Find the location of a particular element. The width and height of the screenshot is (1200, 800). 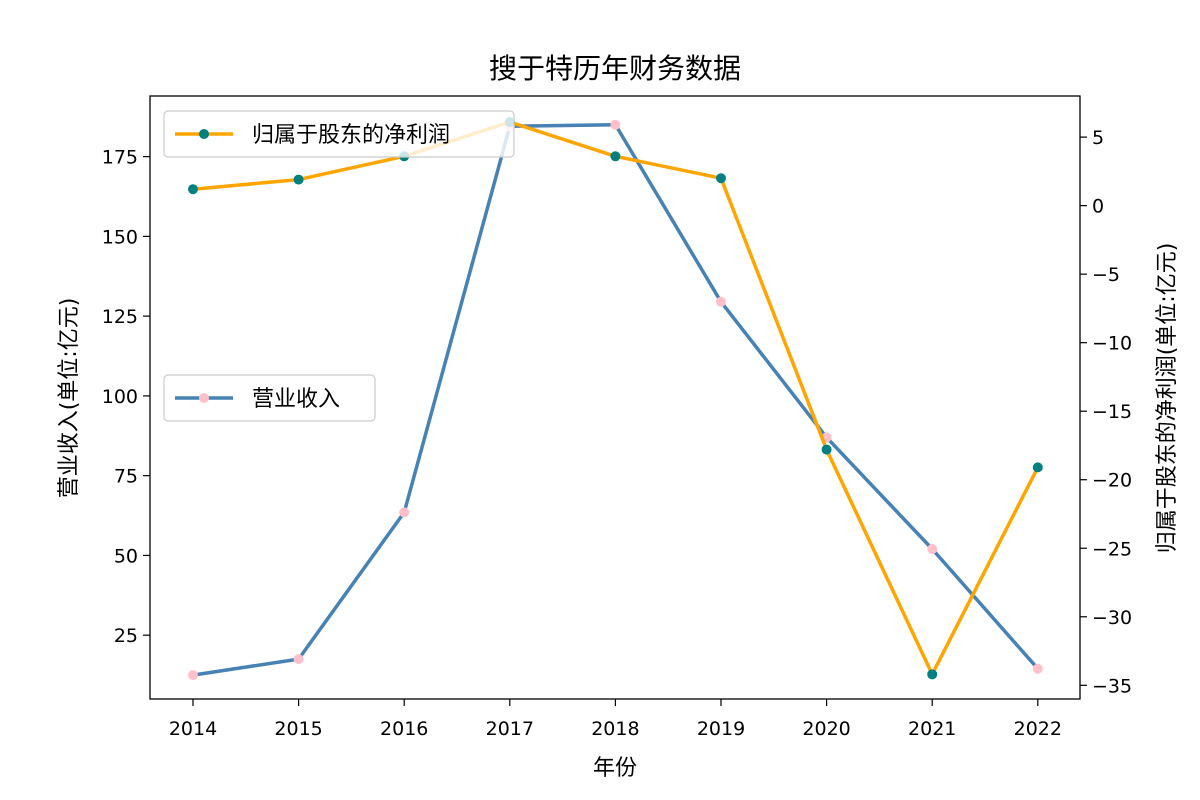

left-y-tick-label: 50 is located at coordinates (126, 556).